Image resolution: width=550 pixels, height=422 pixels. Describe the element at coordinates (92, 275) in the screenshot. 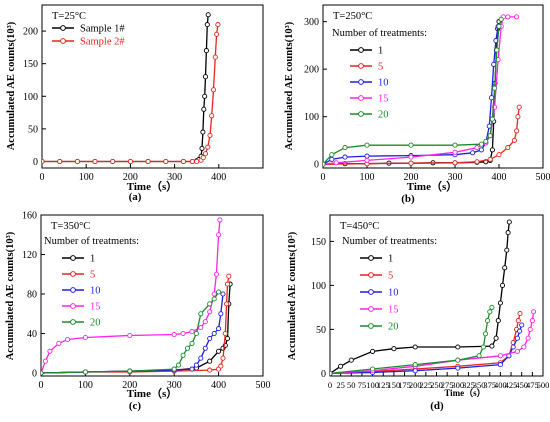

I see `legend-entry: 5` at that location.